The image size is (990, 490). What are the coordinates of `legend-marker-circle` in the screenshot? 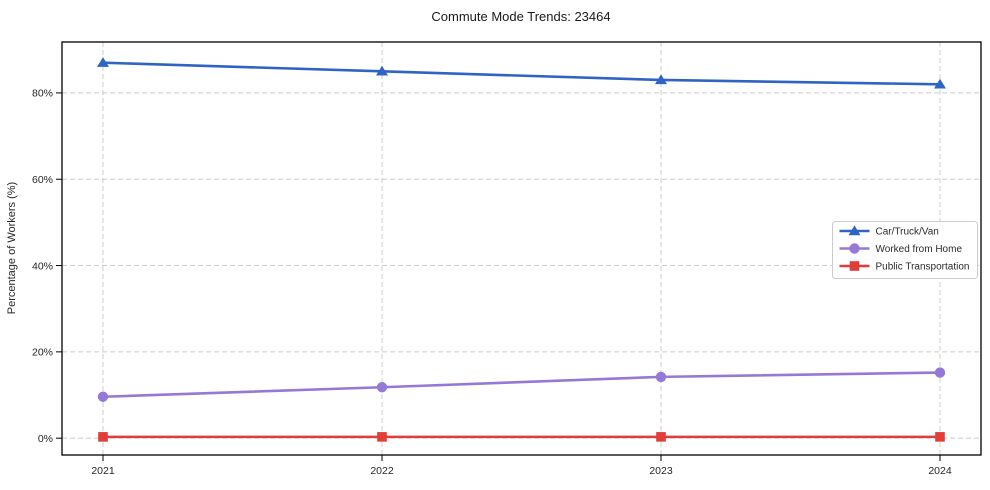 It's located at (854, 248).